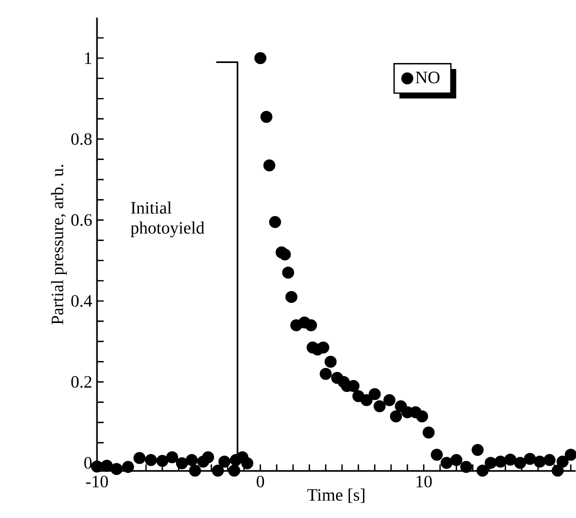  Describe the element at coordinates (428, 78) in the screenshot. I see `legend-label: NO` at that location.